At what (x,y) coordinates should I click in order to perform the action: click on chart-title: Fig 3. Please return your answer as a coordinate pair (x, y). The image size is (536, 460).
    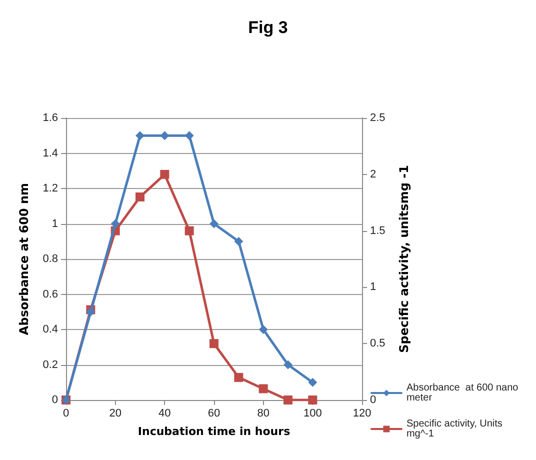
    Looking at the image, I should click on (268, 27).